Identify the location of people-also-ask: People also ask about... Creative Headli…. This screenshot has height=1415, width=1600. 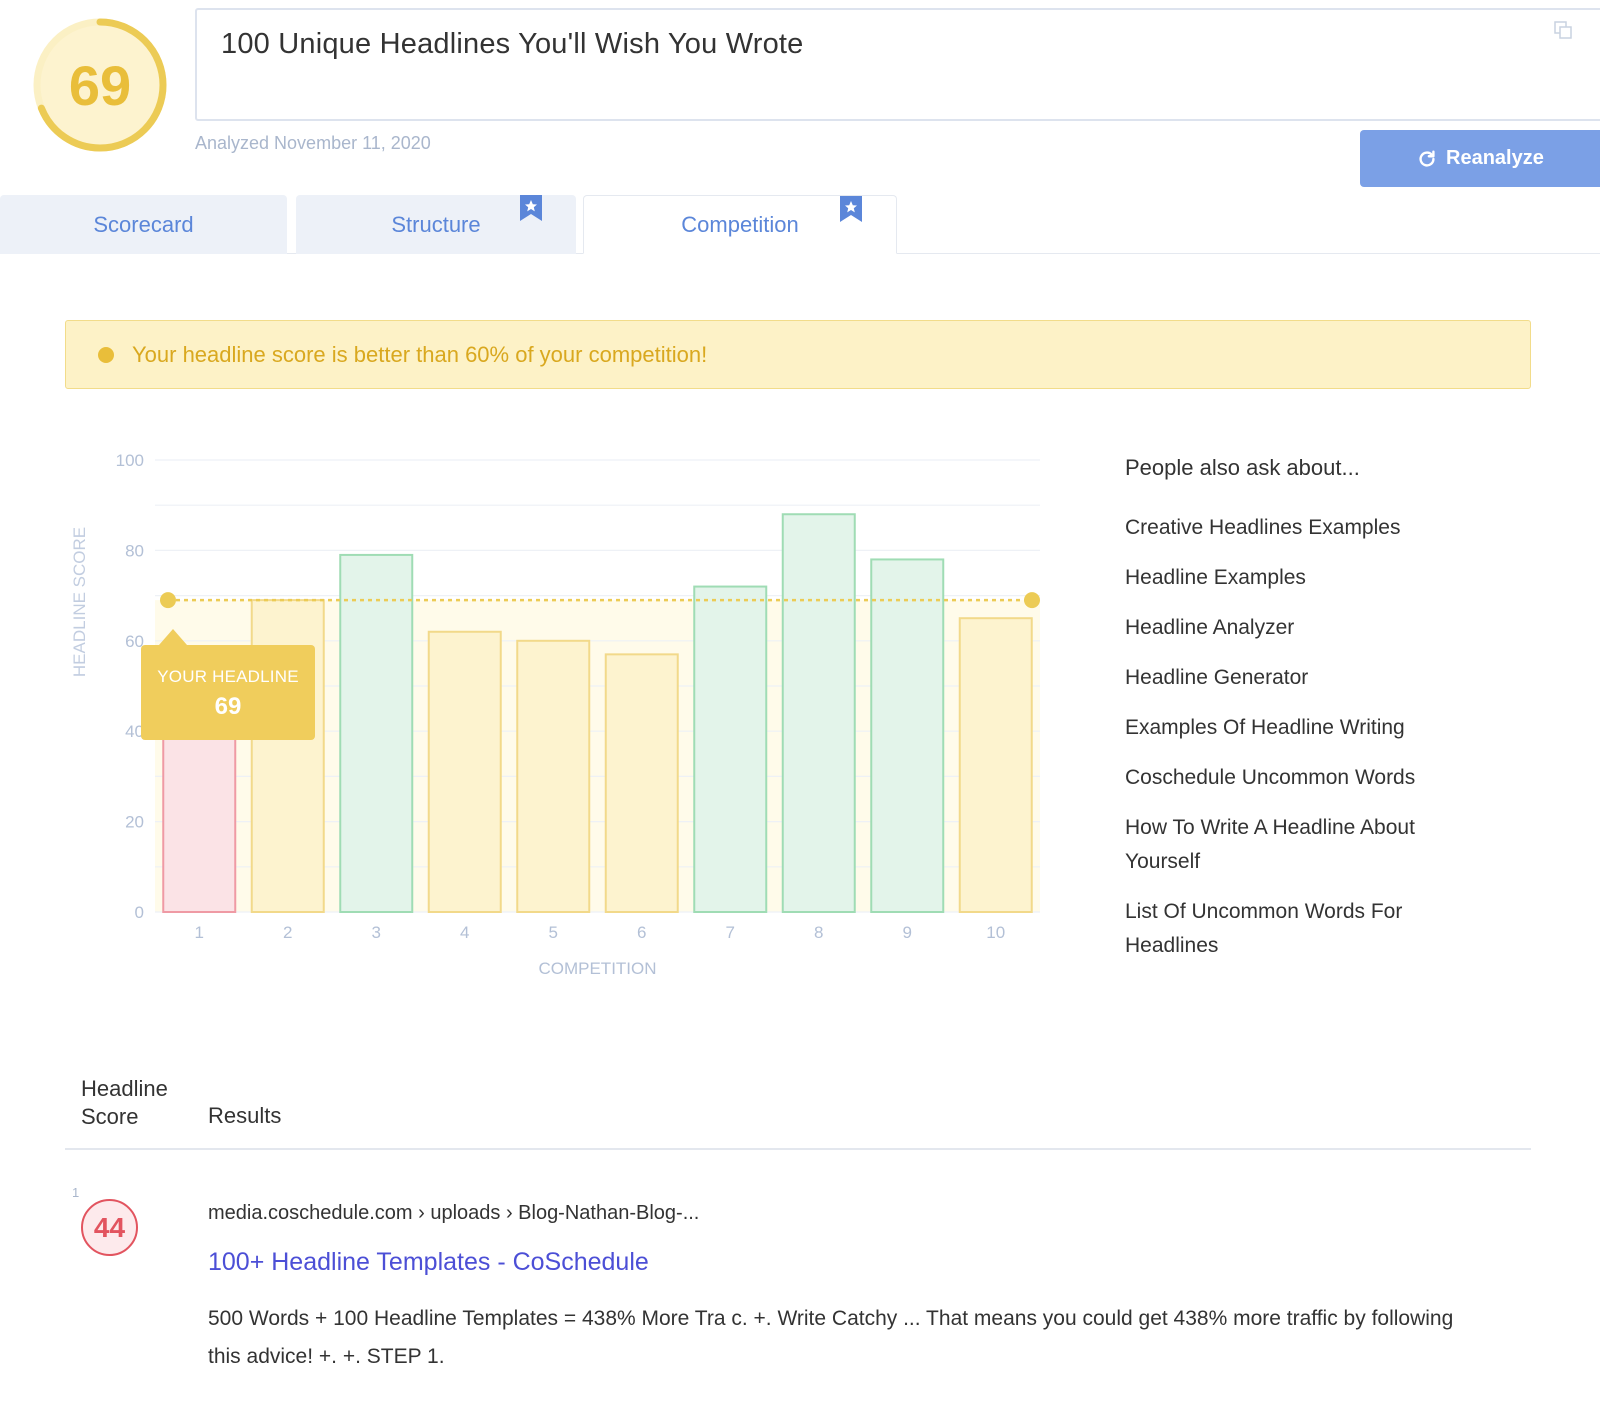
(1345, 717).